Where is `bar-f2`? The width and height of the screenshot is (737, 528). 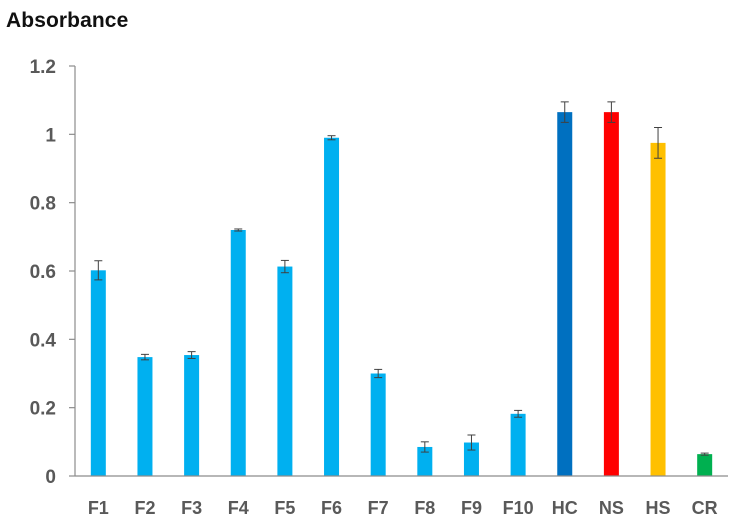 bar-f2 is located at coordinates (145, 416).